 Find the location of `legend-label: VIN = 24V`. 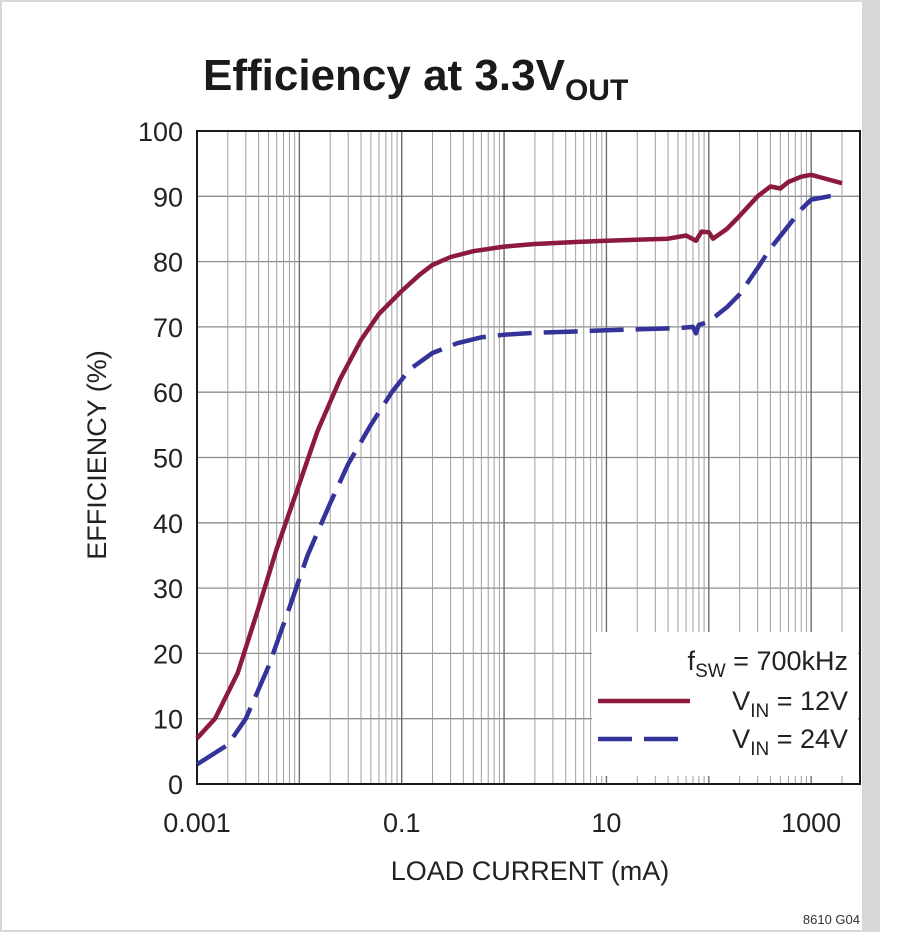

legend-label: VIN = 24V is located at coordinates (790, 742).